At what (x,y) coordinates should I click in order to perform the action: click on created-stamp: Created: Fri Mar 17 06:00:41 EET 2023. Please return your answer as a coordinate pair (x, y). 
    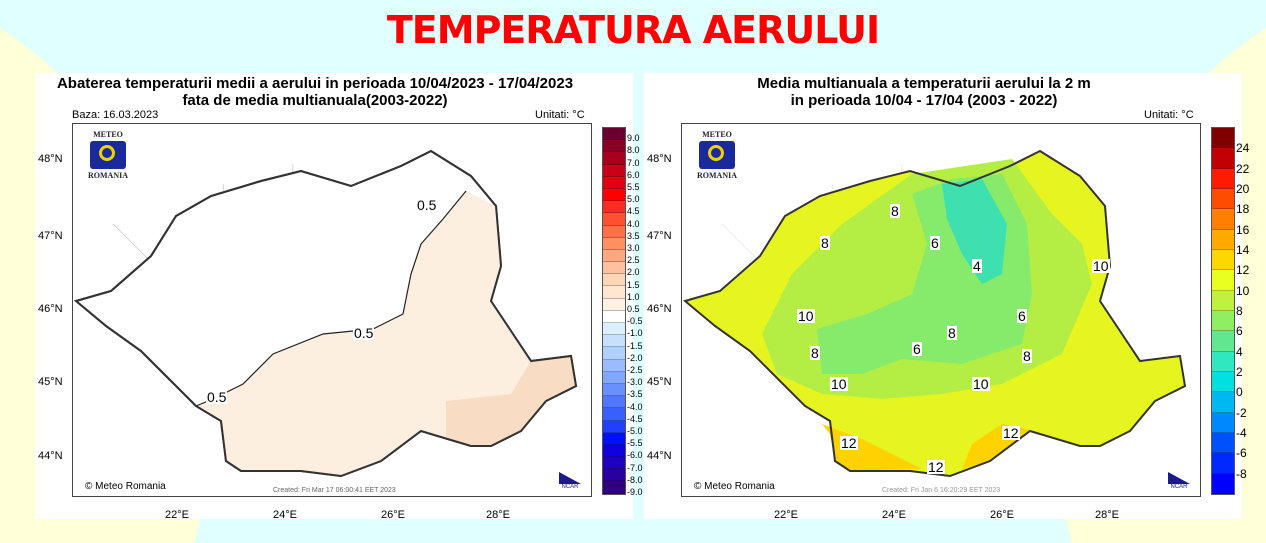
    Looking at the image, I should click on (334, 490).